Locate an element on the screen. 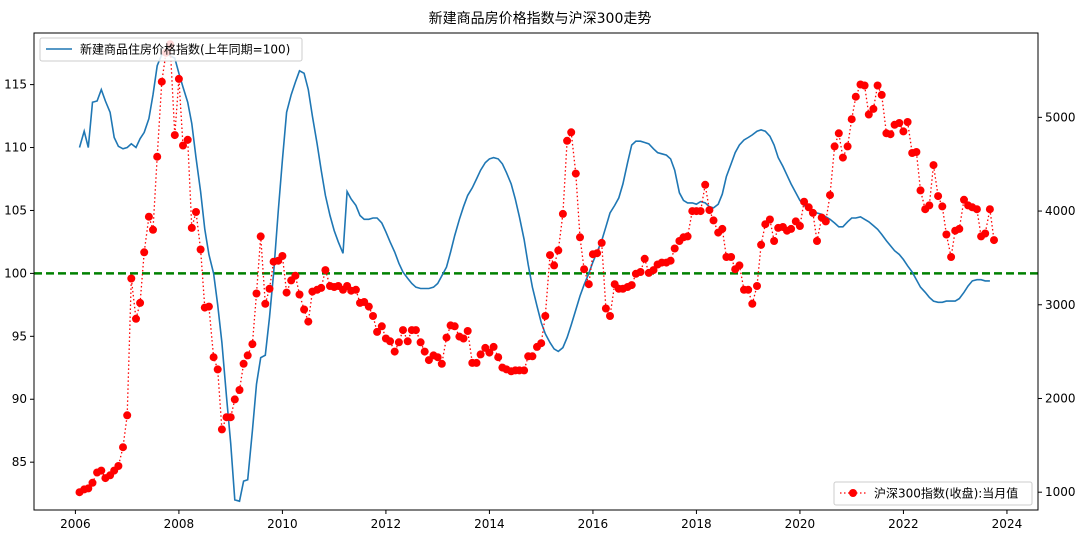 Image resolution: width=1080 pixels, height=535 pixels. y-axis-left: 85 90 95 100 105 110 115 is located at coordinates (19, 273).